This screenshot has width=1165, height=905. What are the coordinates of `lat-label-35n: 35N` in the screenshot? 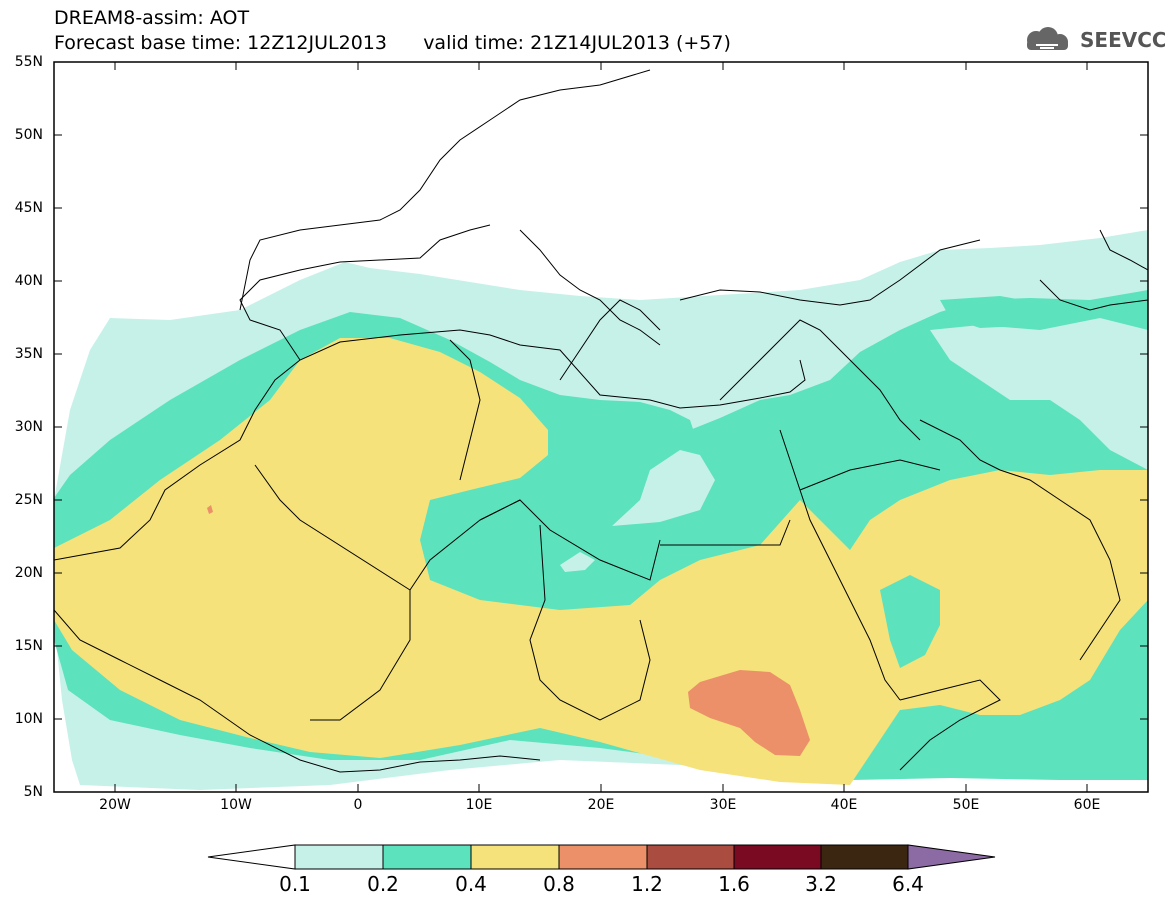 It's located at (28, 354).